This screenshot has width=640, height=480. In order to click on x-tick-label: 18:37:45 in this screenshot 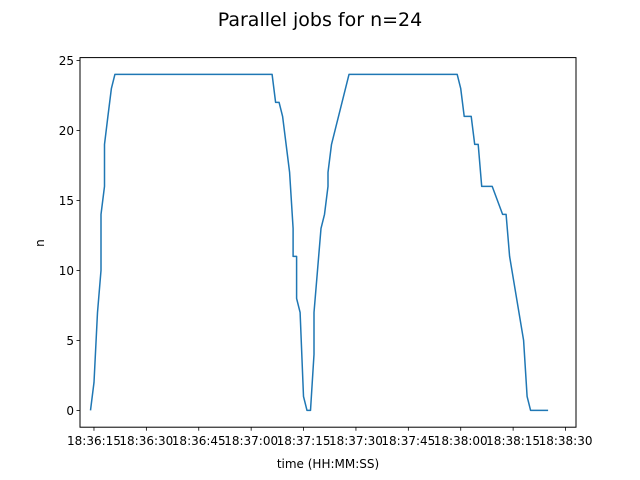, I will do `click(408, 441)`.